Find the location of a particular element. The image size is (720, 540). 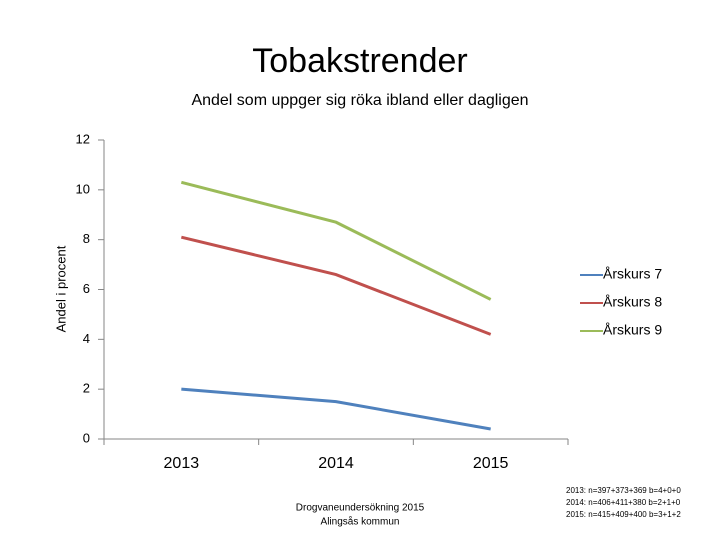

note: 2014: n=406+411+380 b=2+1+0 is located at coordinates (623, 502).